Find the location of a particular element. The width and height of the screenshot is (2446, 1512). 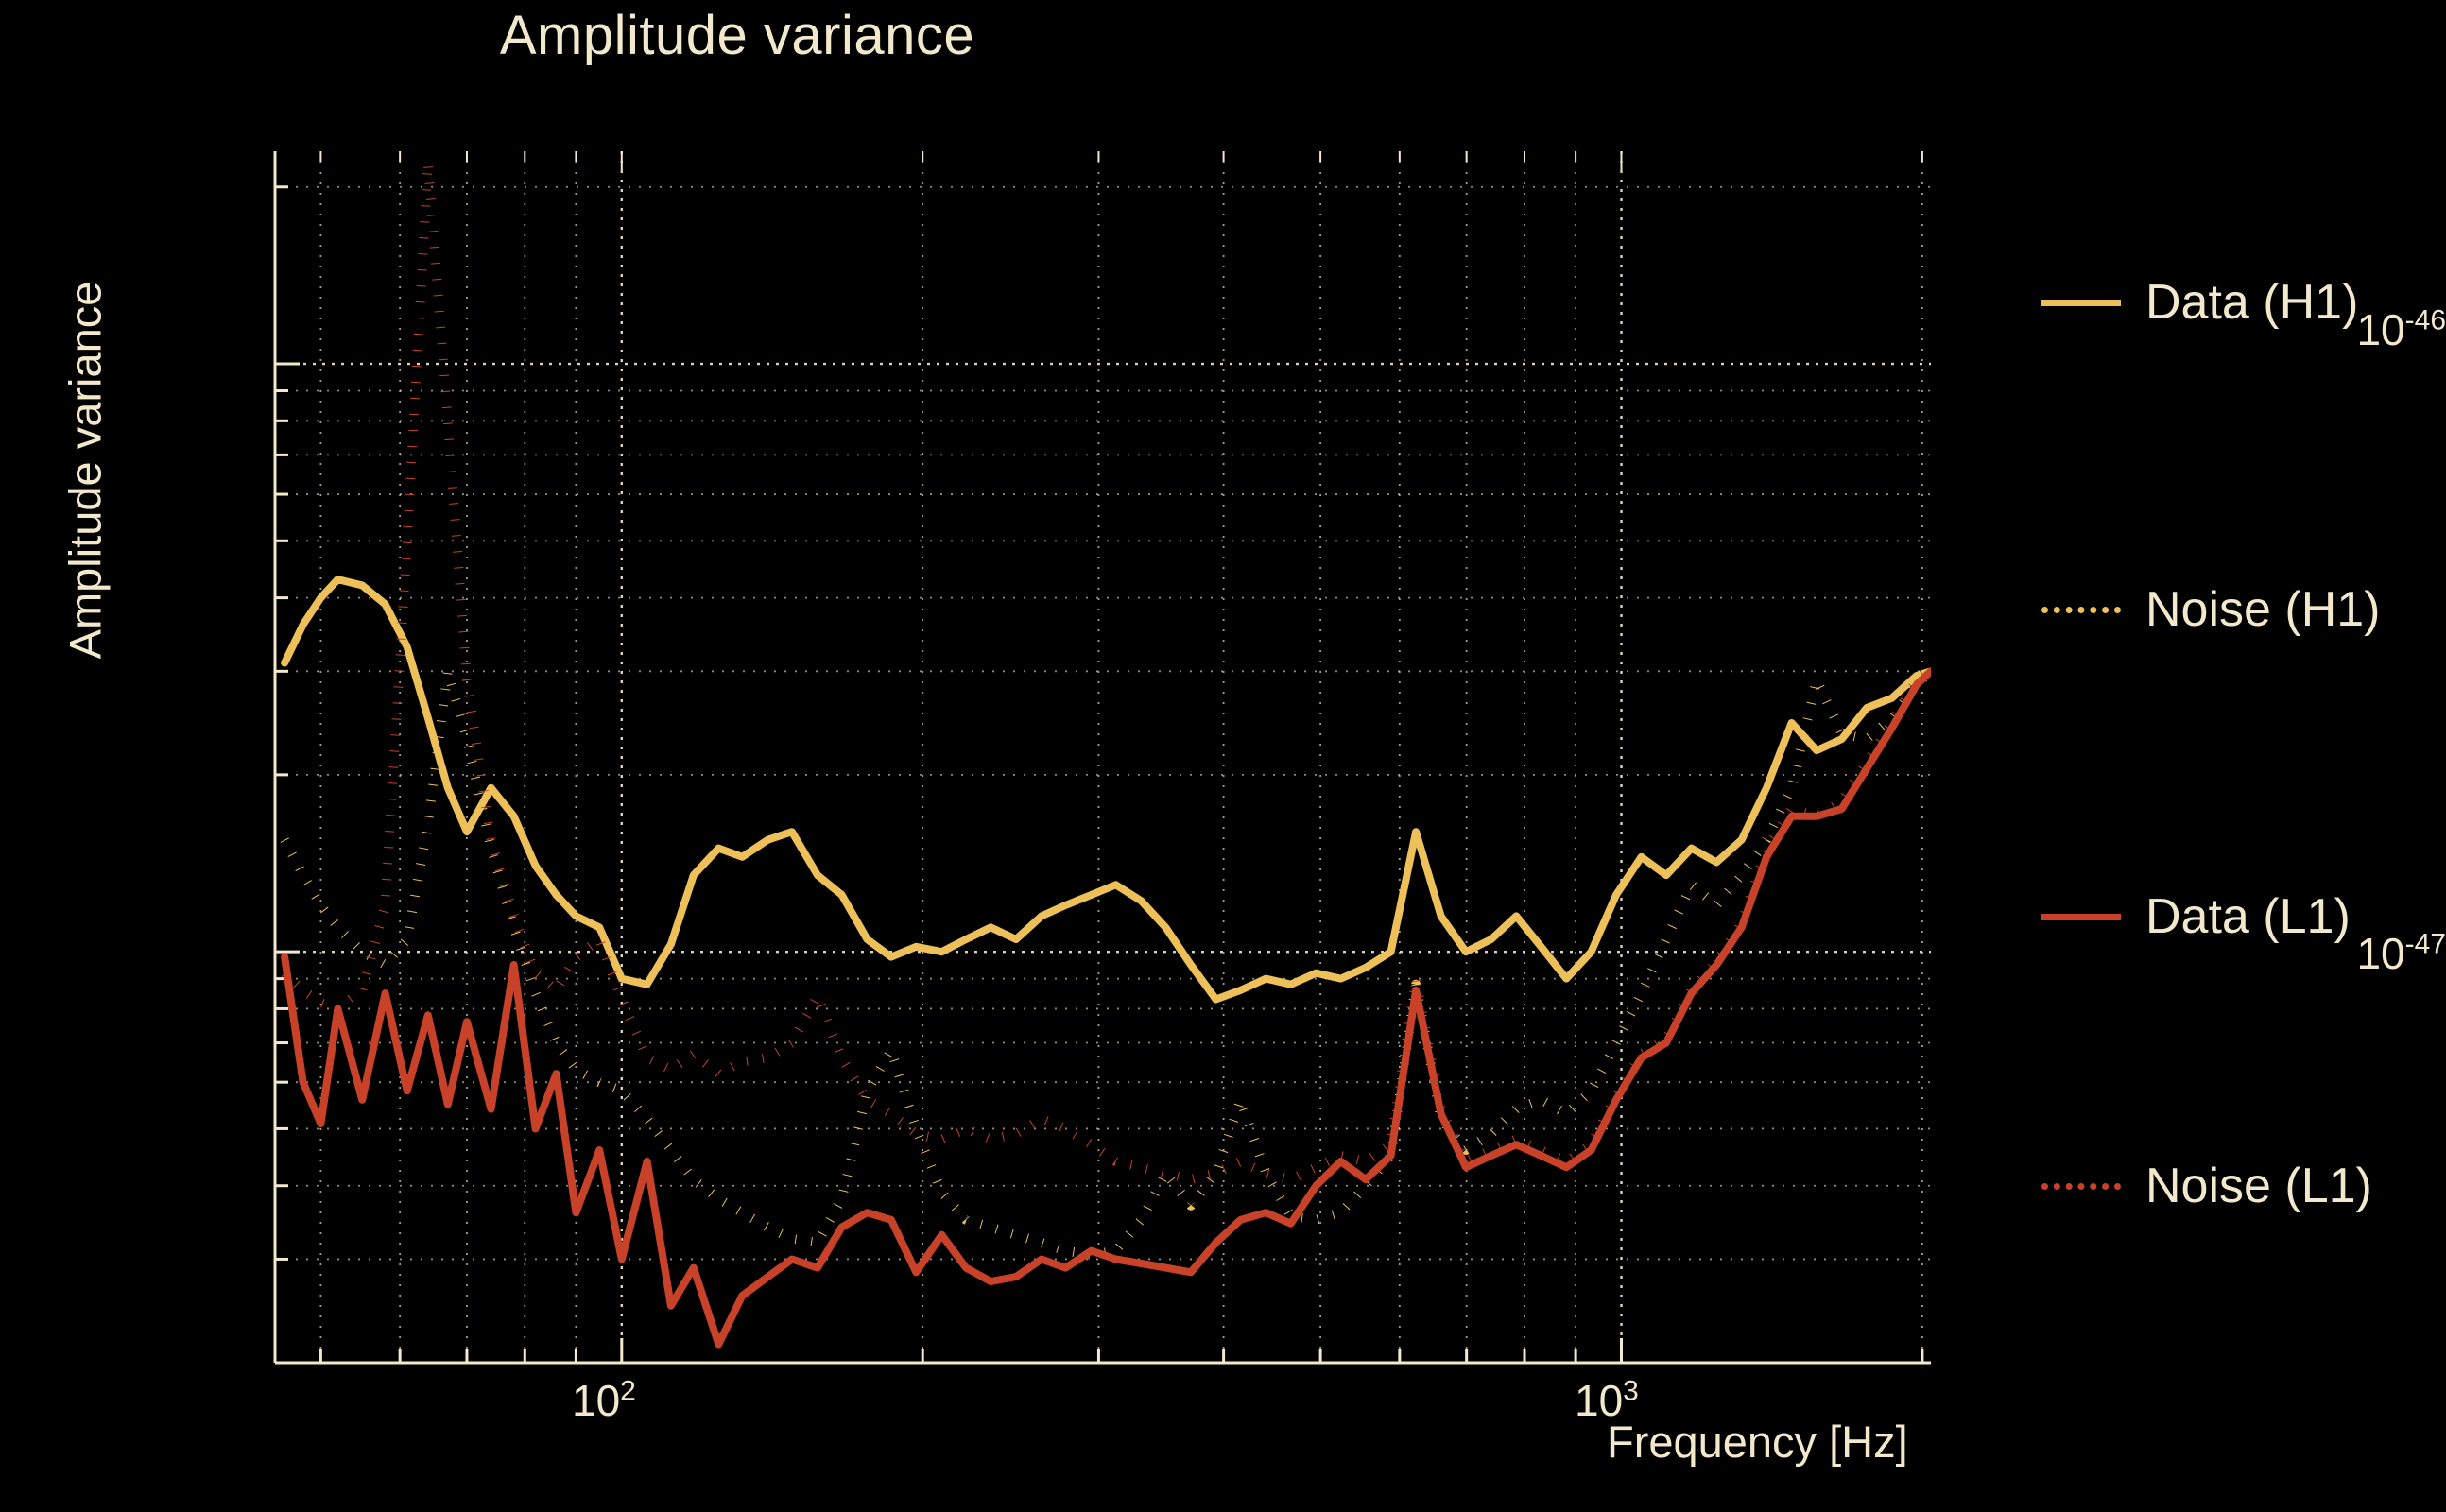

y-tick-exponent: -46 is located at coordinates (2425, 320).